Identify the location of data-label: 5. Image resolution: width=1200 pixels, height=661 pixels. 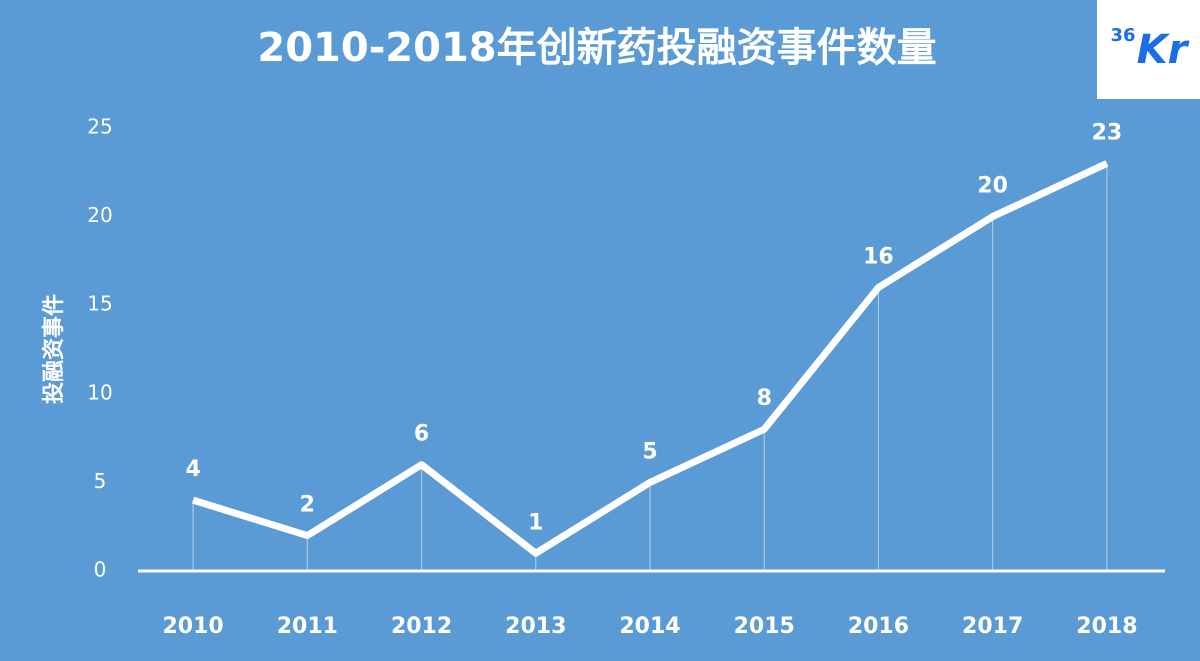
(649, 451).